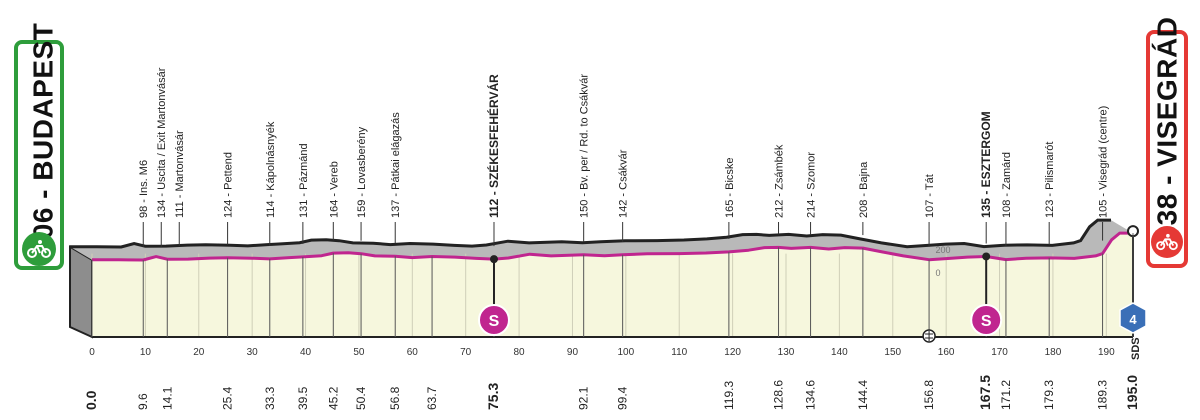 The image size is (1200, 420). Describe the element at coordinates (786, 352) in the screenshot. I see `km-tick-label: 130` at that location.